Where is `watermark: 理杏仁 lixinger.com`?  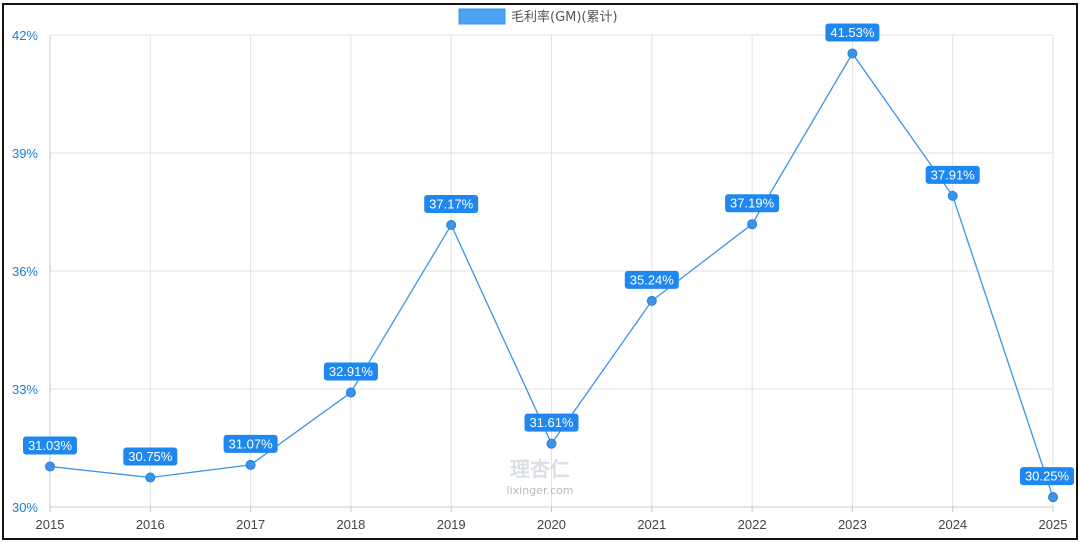 watermark: 理杏仁 lixinger.com is located at coordinates (540, 477).